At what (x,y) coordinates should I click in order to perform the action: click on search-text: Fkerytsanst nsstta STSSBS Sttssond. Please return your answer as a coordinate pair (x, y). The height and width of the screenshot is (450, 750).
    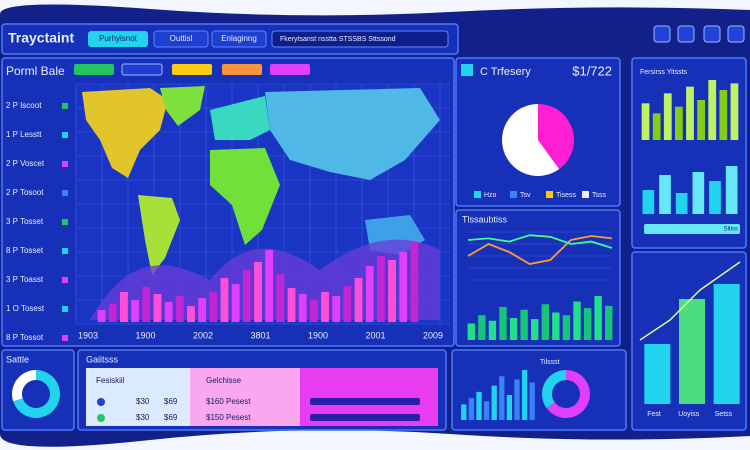
    Looking at the image, I should click on (338, 39).